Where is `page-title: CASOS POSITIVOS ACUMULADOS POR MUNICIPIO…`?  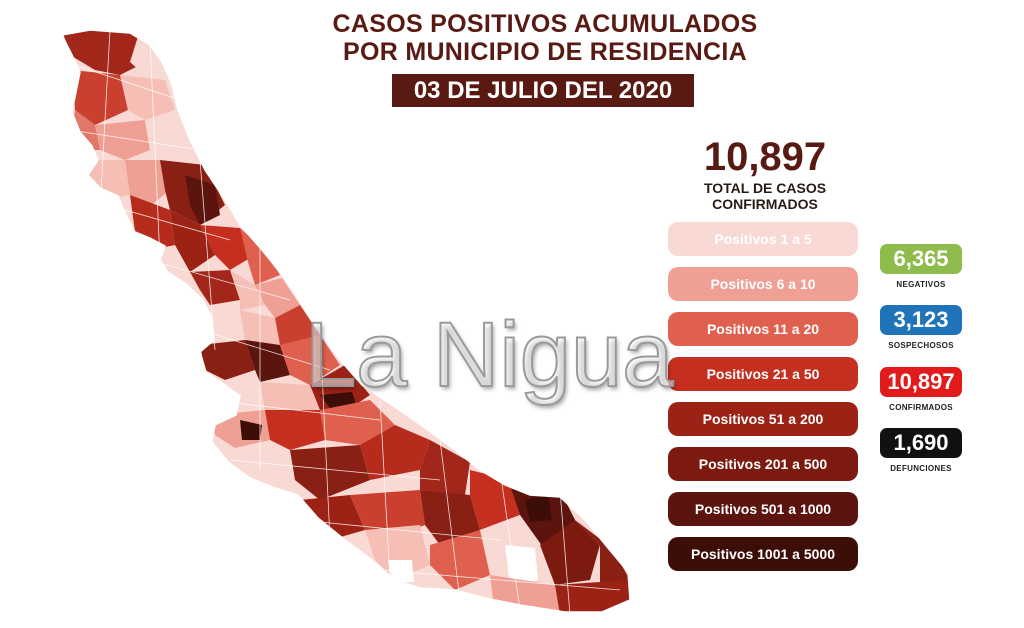
page-title: CASOS POSITIVOS ACUMULADOS POR MUNICIPIO… is located at coordinates (545, 38).